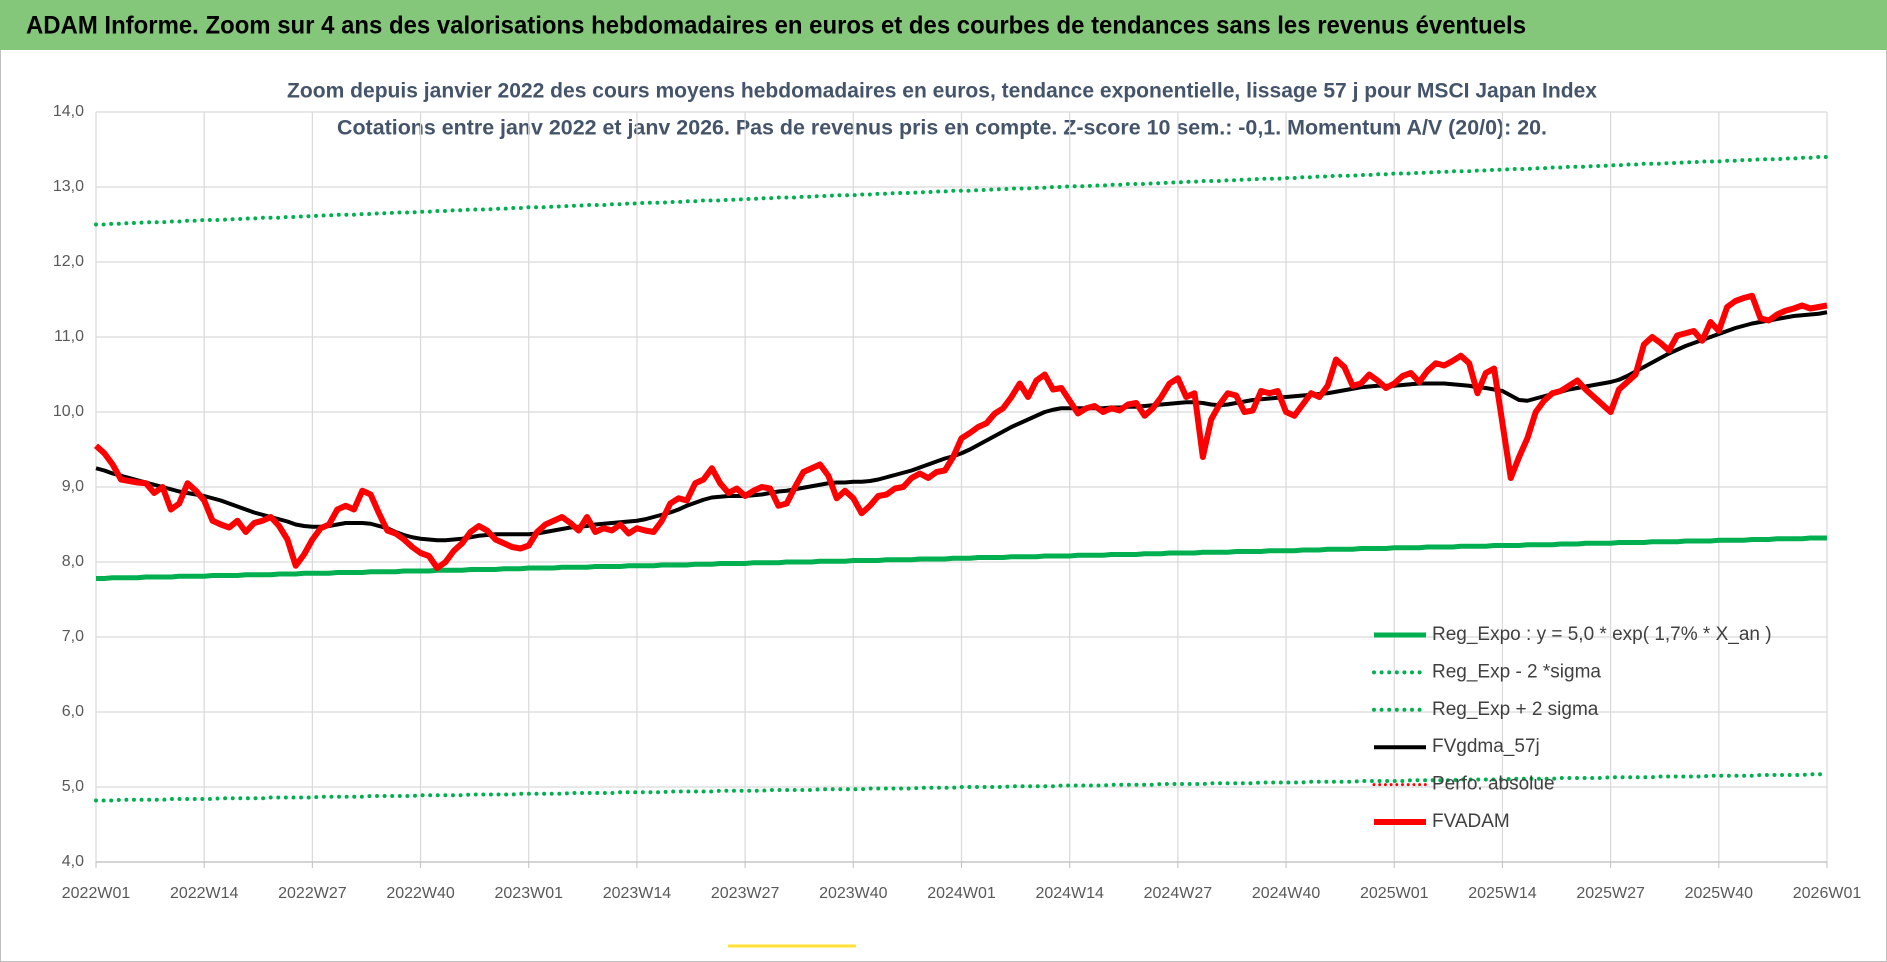 This screenshot has width=1887, height=962. Describe the element at coordinates (96, 893) in the screenshot. I see `x-tick-label: 2022W01` at that location.